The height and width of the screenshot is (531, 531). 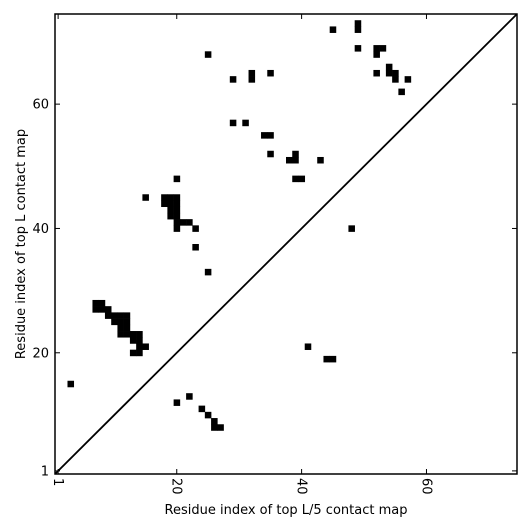 I want to click on x-tick-label: 1, so click(x=57, y=482).